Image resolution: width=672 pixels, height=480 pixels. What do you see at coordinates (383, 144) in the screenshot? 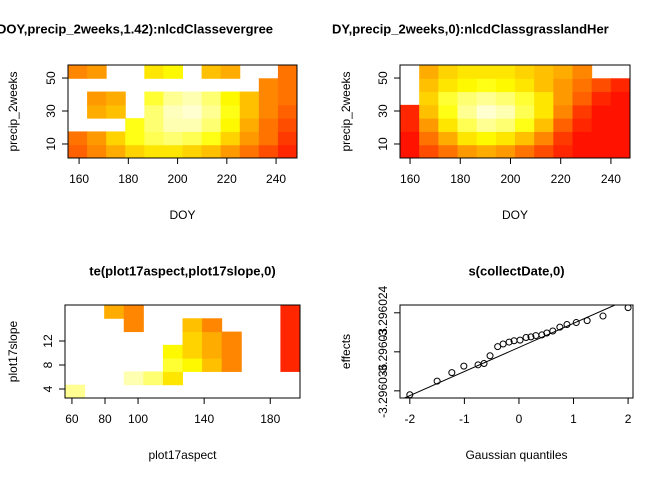
I see `y-tick-label: 10` at bounding box center [383, 144].